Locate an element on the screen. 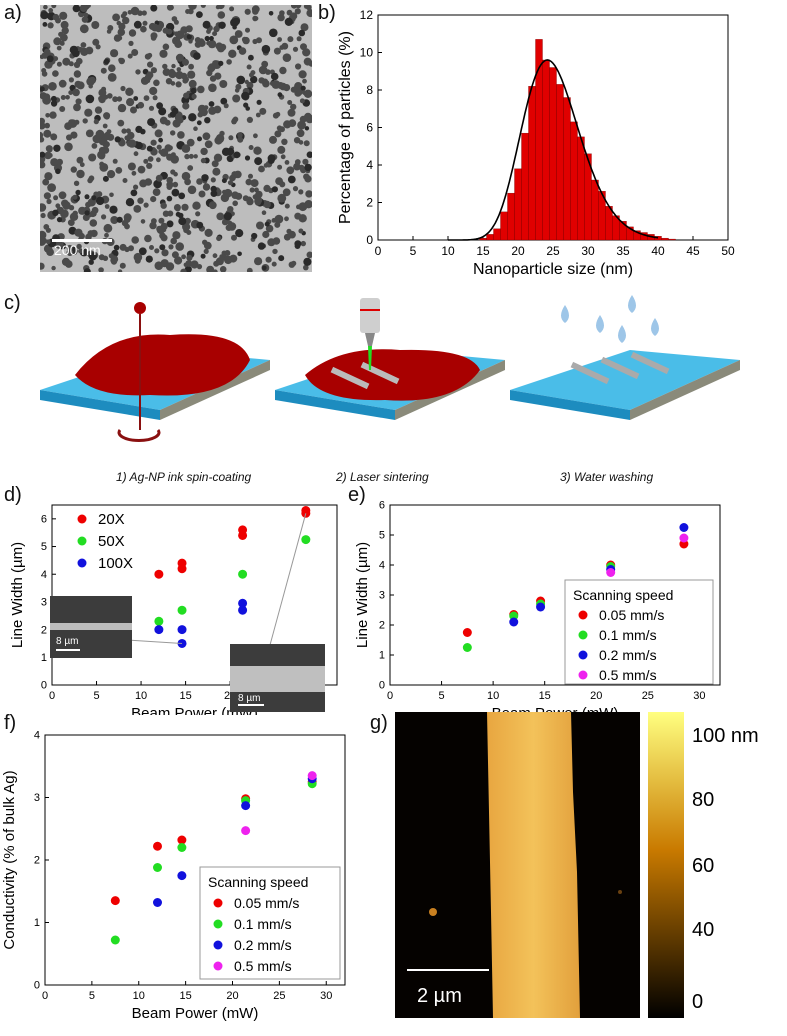 Image resolution: width=787 pixels, height=1036 pixels. y-tick-label: 12 is located at coordinates (367, 15).